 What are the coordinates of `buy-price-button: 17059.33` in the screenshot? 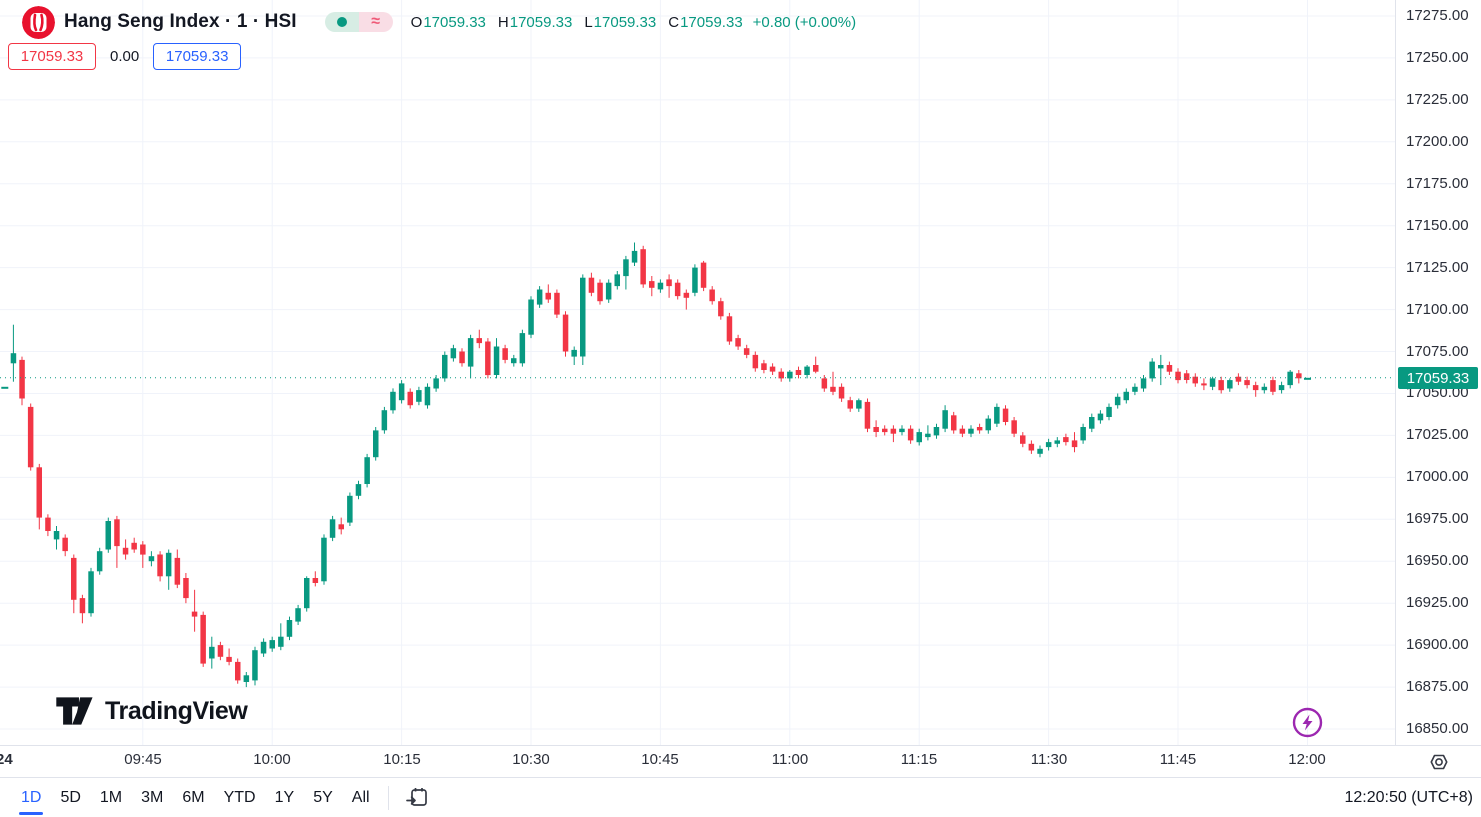 It's located at (197, 56).